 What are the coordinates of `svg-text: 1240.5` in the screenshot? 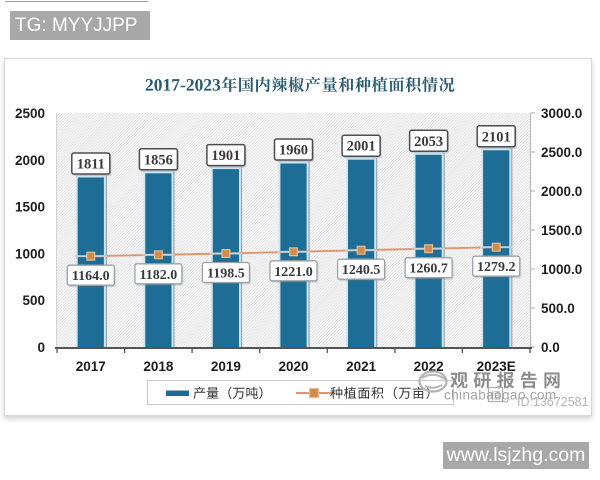 It's located at (361, 270).